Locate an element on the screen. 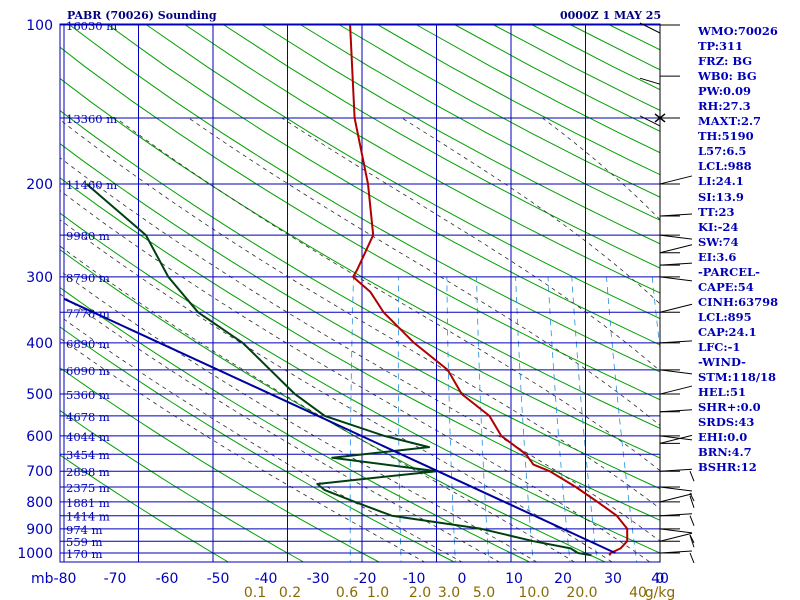 The image size is (800, 600). temperature-tick-label: -10 is located at coordinates (414, 579).